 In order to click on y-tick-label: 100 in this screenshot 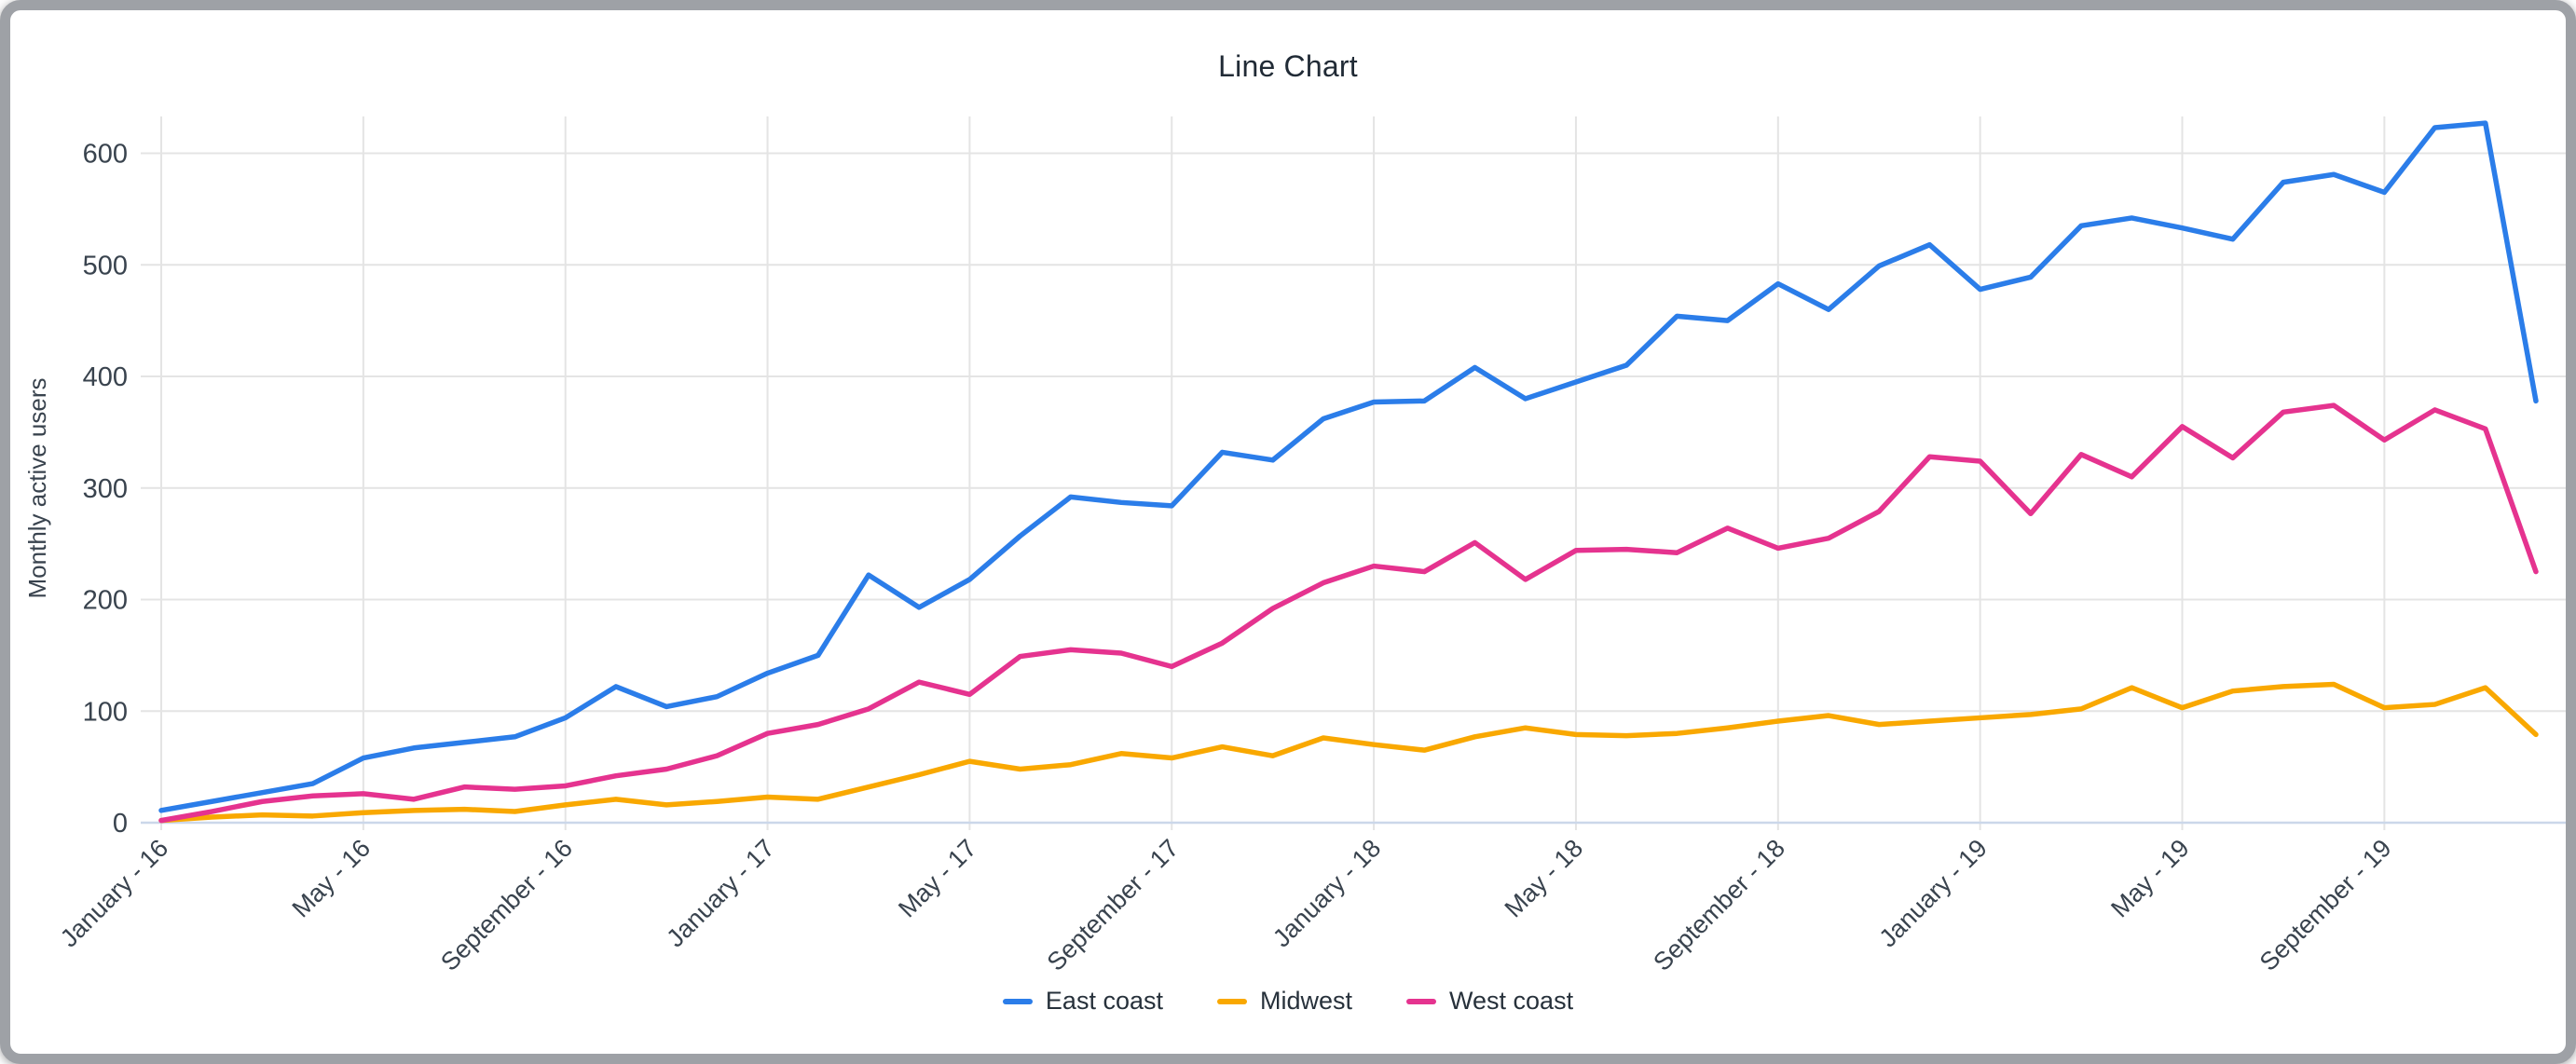, I will do `click(105, 712)`.